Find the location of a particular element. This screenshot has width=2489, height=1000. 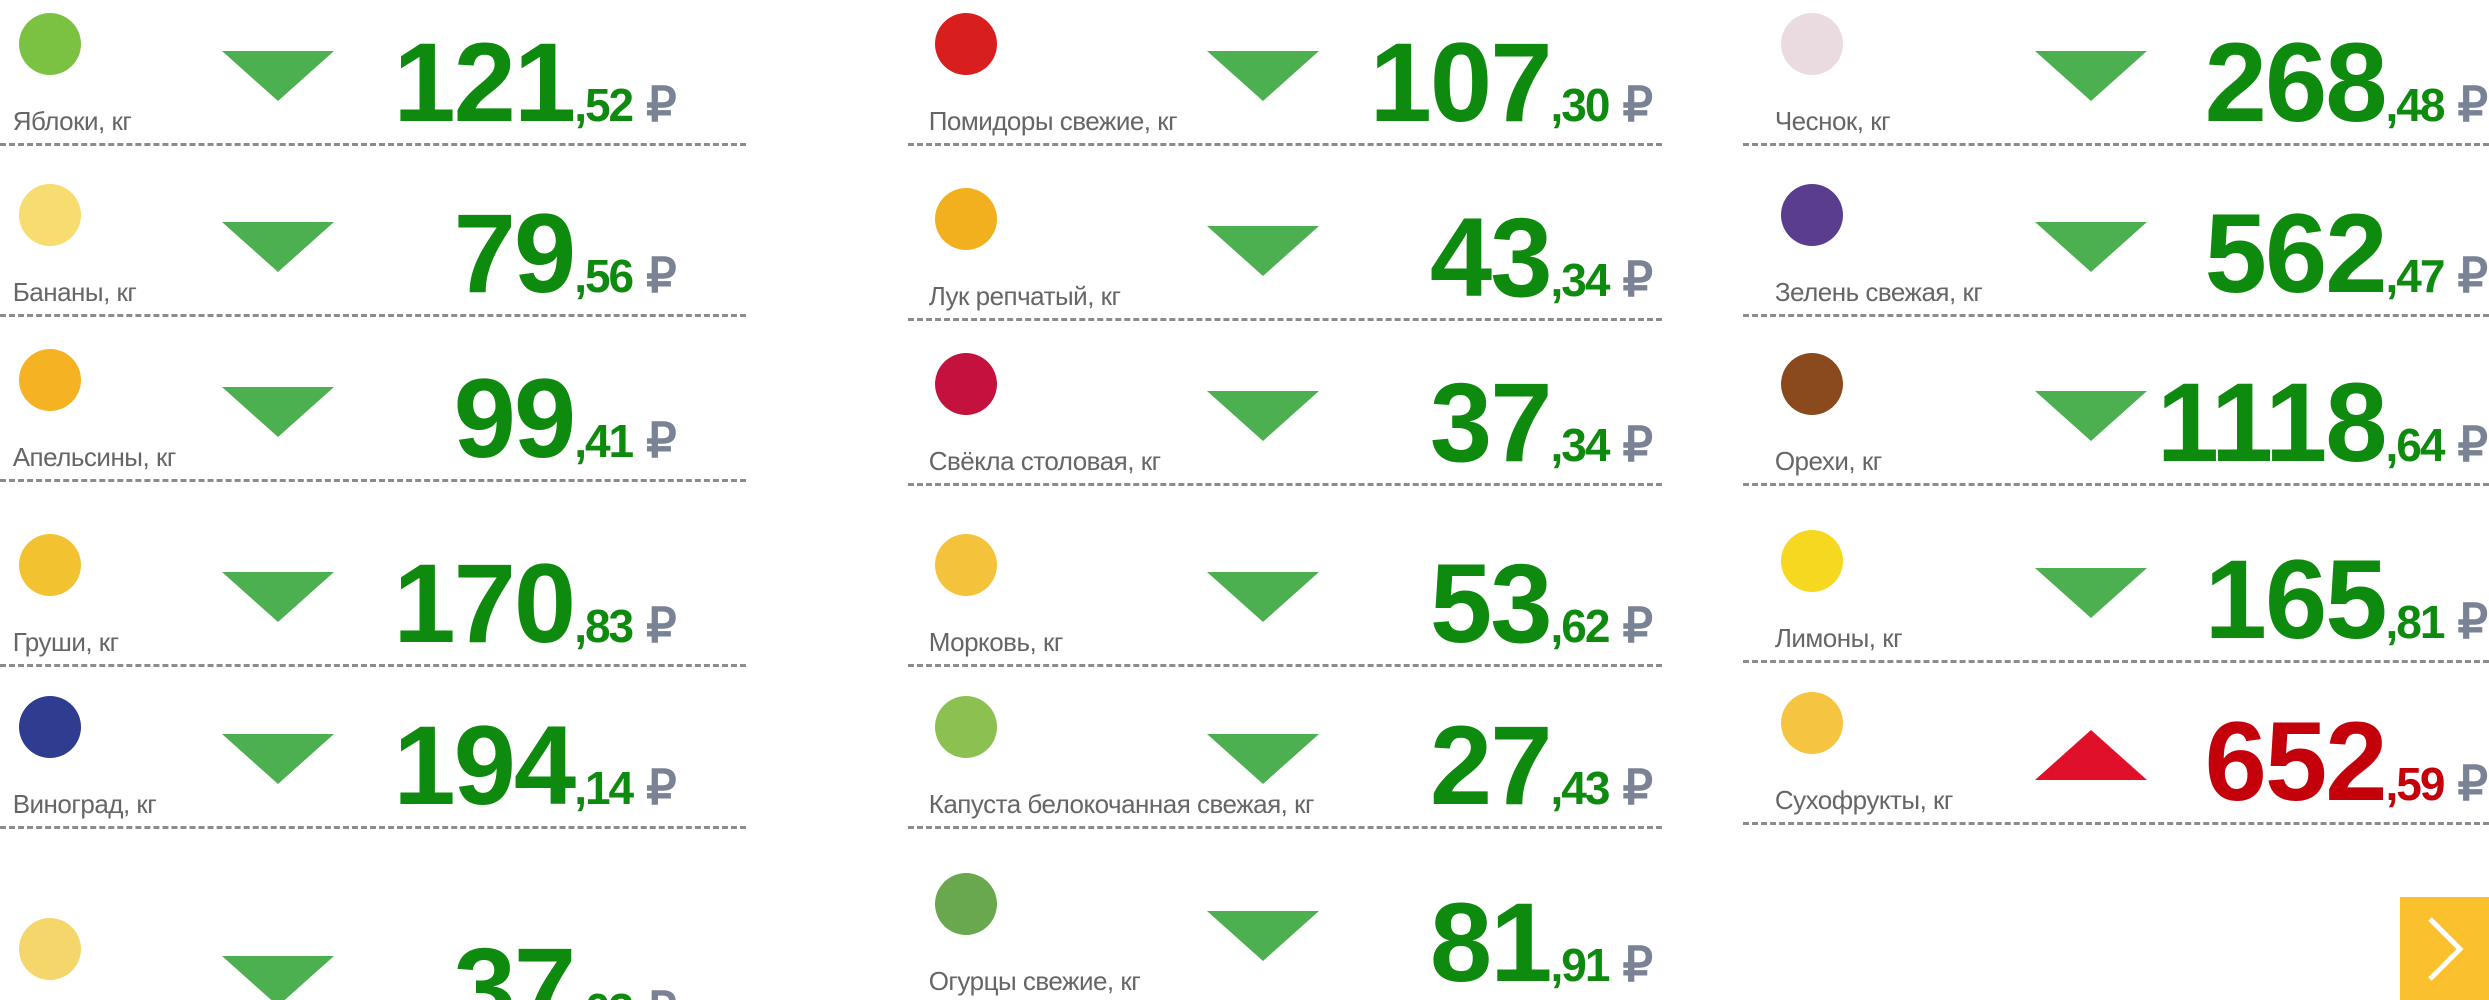

product-name: Апельсины, кг is located at coordinates (94, 457).